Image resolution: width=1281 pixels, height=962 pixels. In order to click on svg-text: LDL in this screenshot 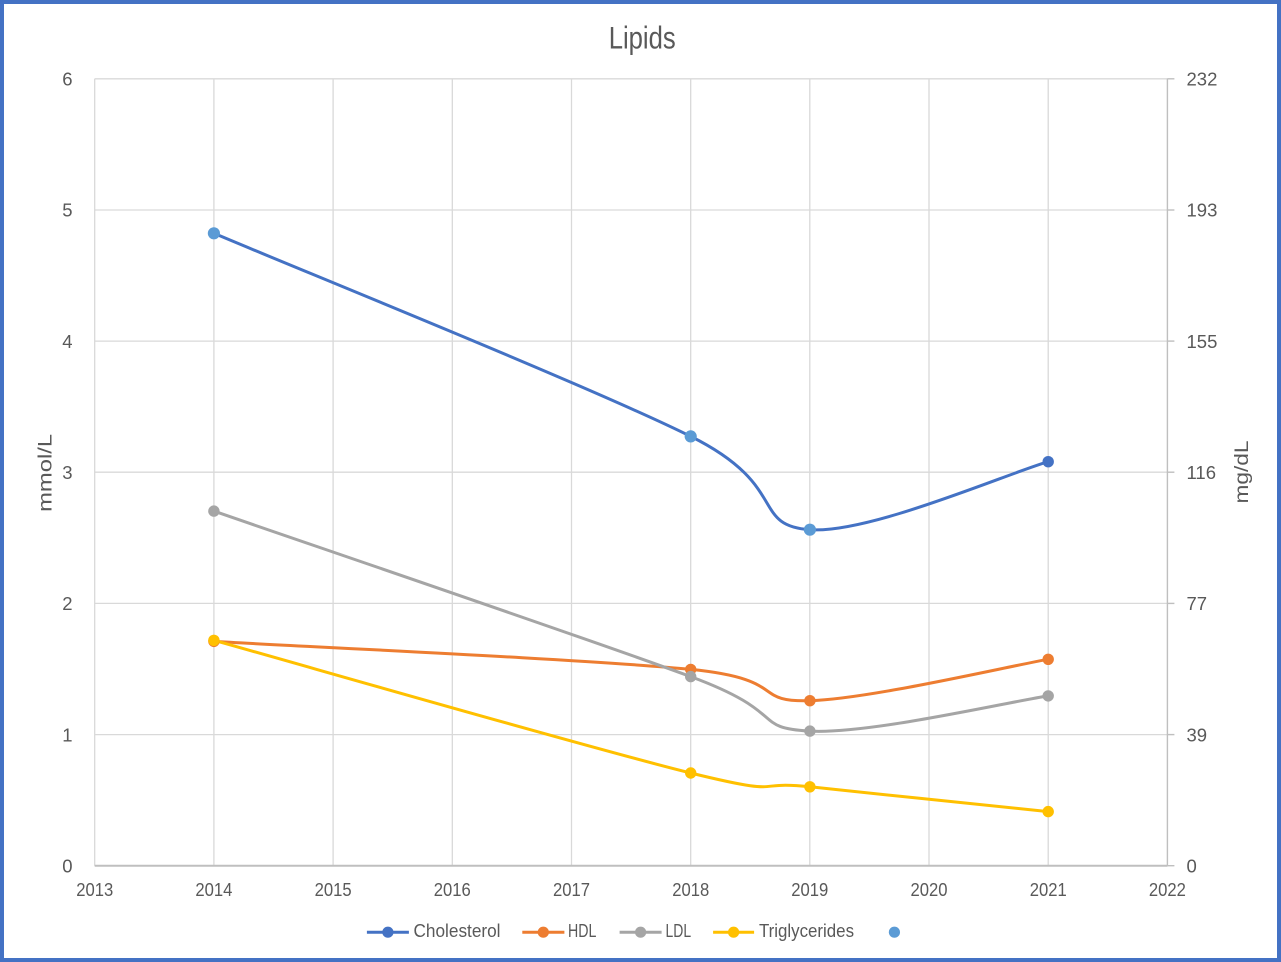, I will do `click(679, 930)`.